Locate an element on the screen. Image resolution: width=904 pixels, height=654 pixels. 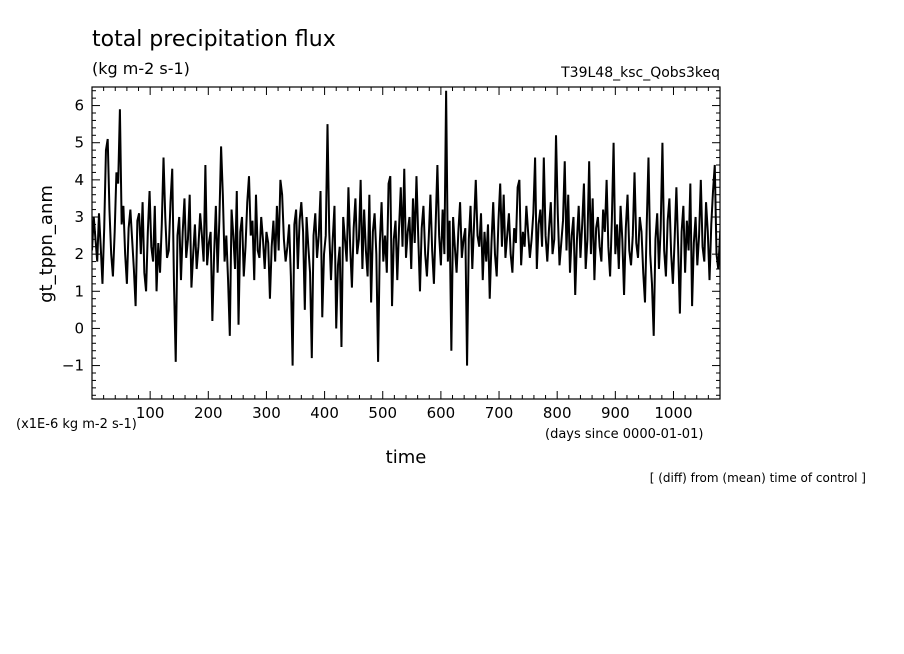
y-tick-label: 4 is located at coordinates (79, 180).